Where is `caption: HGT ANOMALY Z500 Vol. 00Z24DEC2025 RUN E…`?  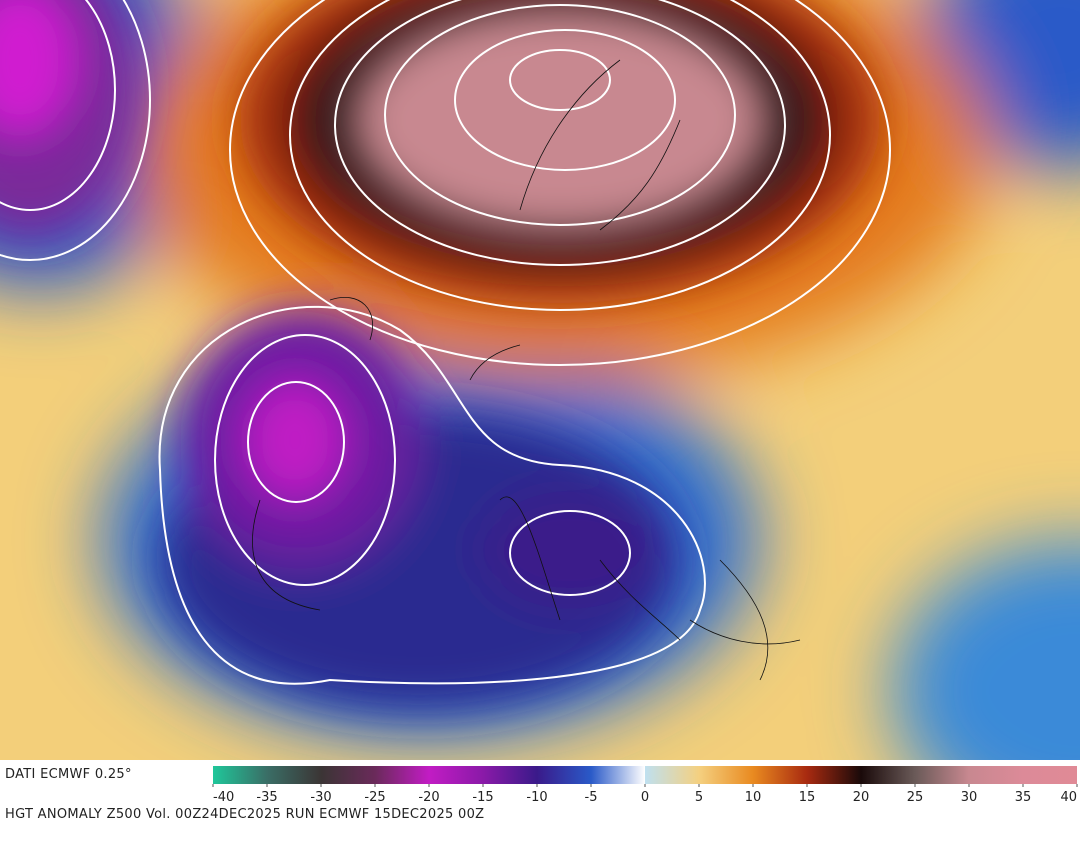
caption: HGT ANOMALY Z500 Vol. 00Z24DEC2025 RUN E… is located at coordinates (245, 814).